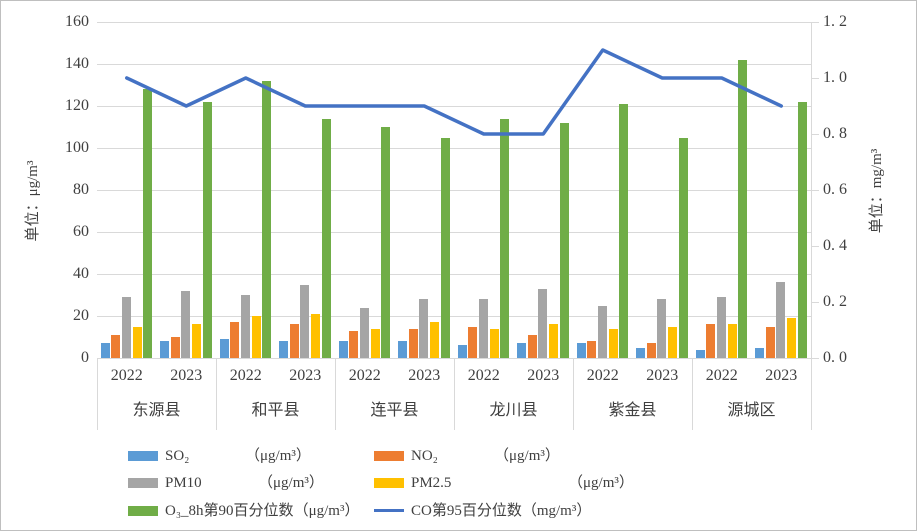  What do you see at coordinates (278, 455) in the screenshot?
I see `legend-unit-so2: （μg/m³）` at bounding box center [278, 455].